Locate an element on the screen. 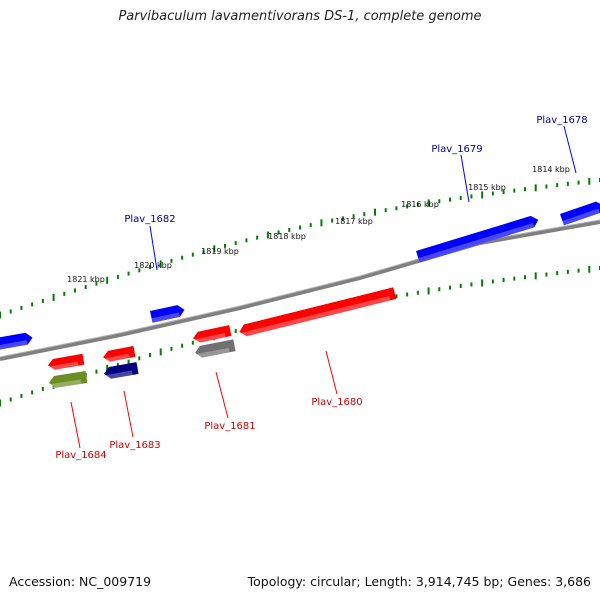 The height and width of the screenshot is (600, 600). gene-label-plav-1684: Plav_1684 is located at coordinates (80, 455).